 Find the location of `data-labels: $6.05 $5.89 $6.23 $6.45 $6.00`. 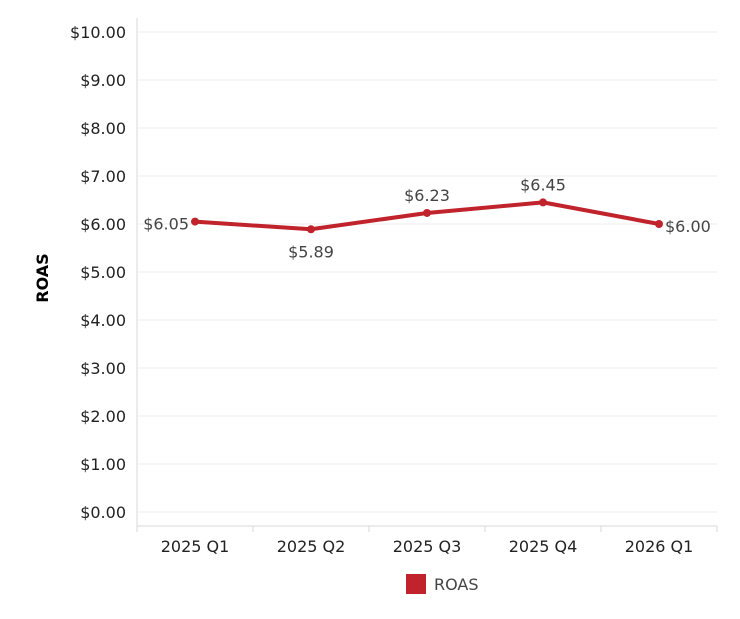

data-labels: $6.05 $5.89 $6.23 $6.45 $6.00 is located at coordinates (427, 218).